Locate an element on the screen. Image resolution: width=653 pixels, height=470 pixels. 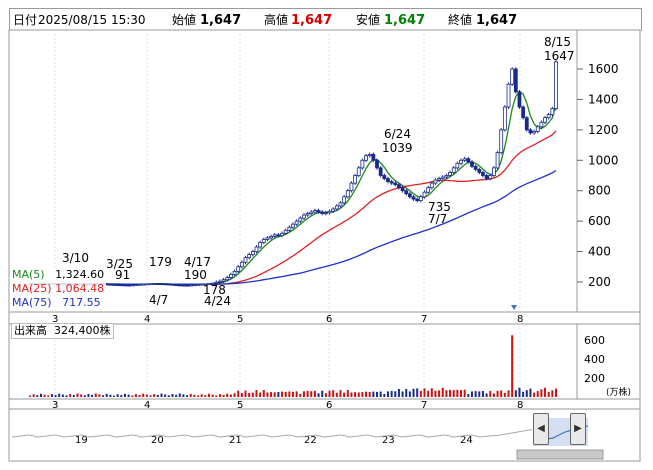
navigator-right-handle: ▶ is located at coordinates (578, 429).